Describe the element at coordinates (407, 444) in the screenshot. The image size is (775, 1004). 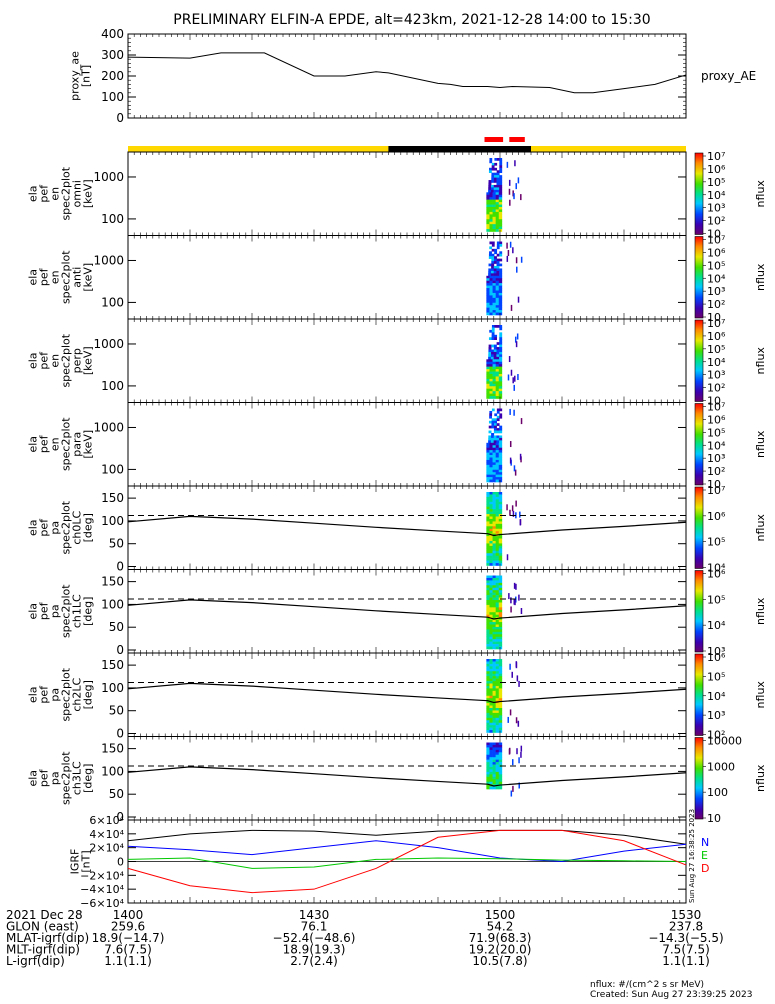
I see `spectrogram-frame` at that location.